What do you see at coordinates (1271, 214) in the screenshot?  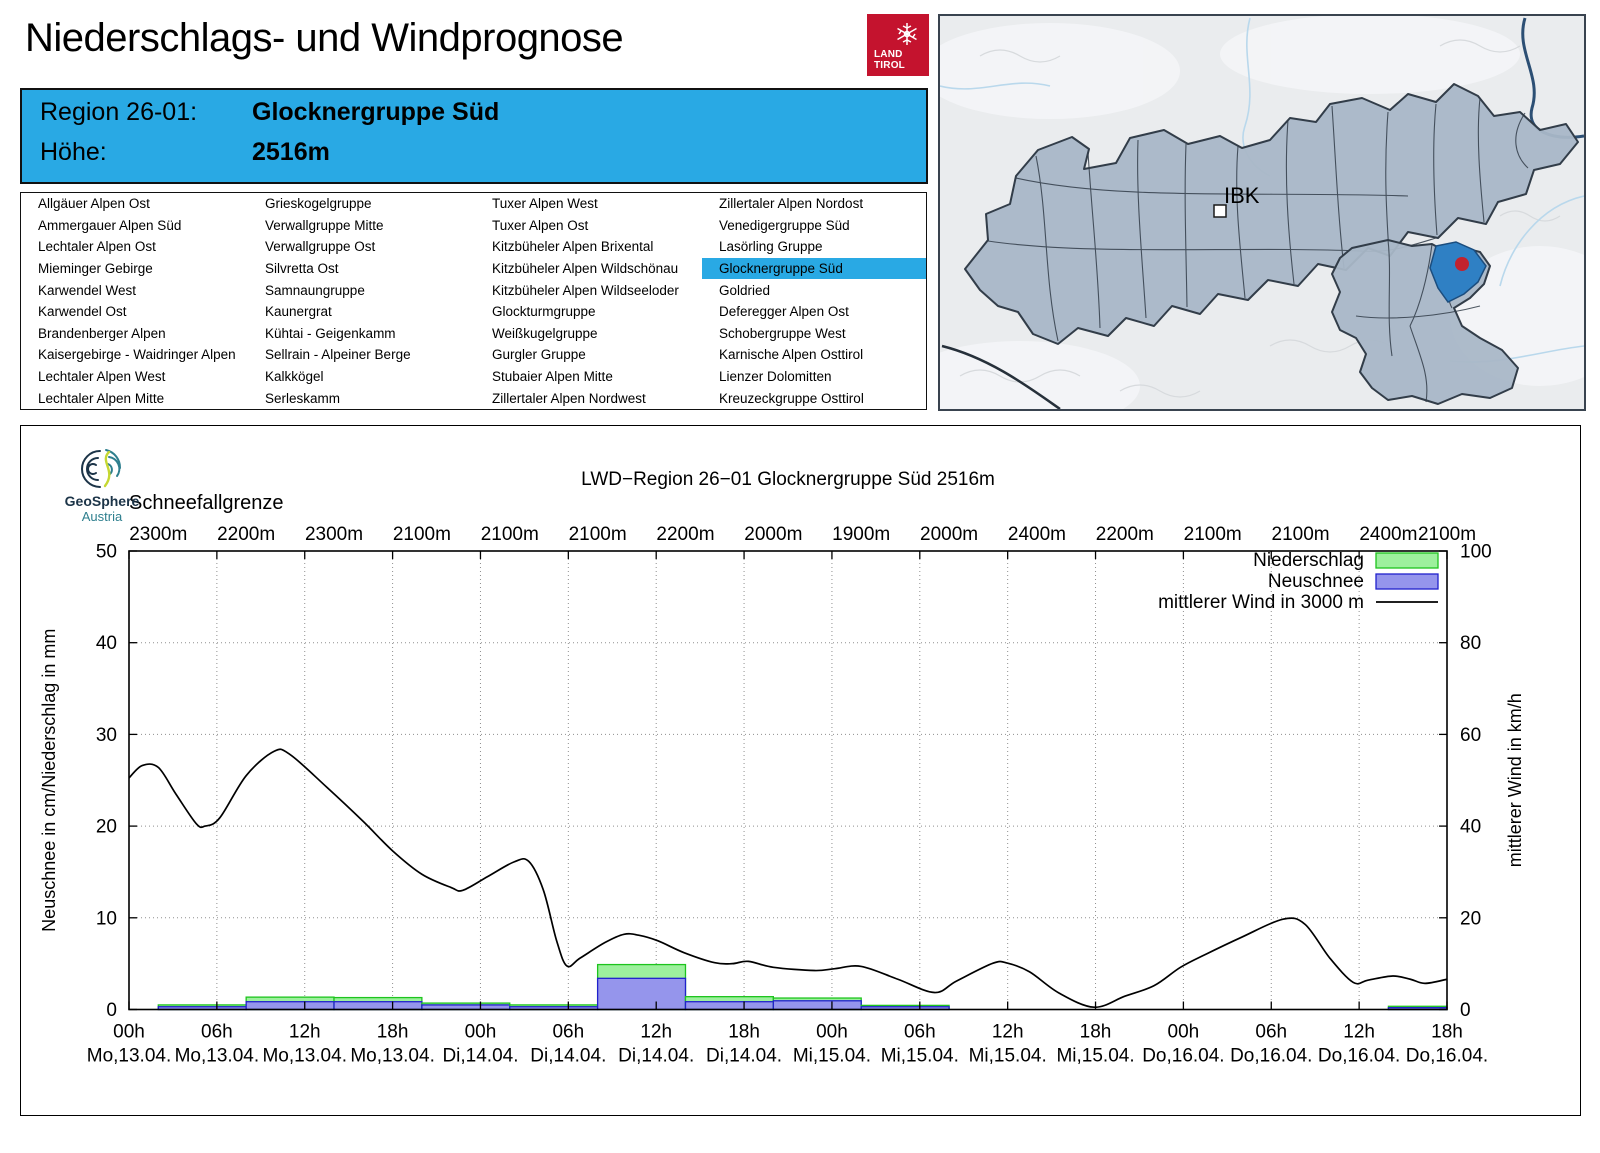 I see `map-north-tirol-regions` at bounding box center [1271, 214].